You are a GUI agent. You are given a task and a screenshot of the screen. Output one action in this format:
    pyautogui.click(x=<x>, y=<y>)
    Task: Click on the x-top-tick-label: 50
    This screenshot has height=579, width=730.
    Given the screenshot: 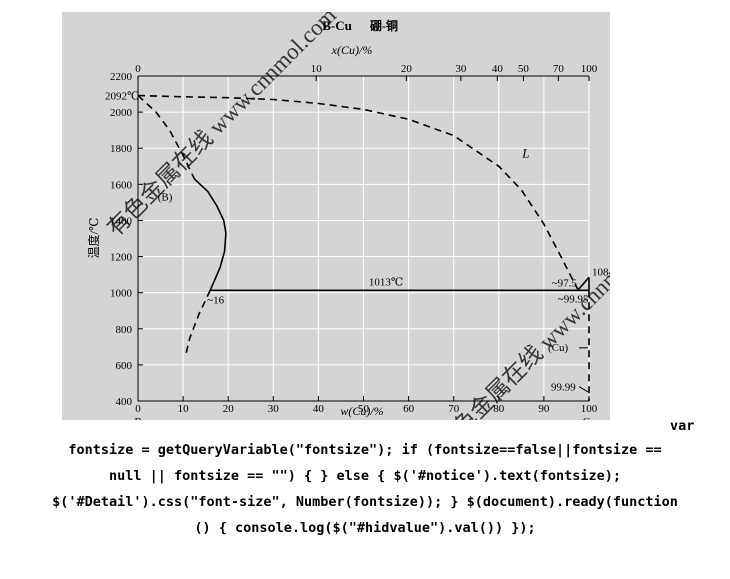 What is the action you would take?
    pyautogui.click(x=524, y=69)
    